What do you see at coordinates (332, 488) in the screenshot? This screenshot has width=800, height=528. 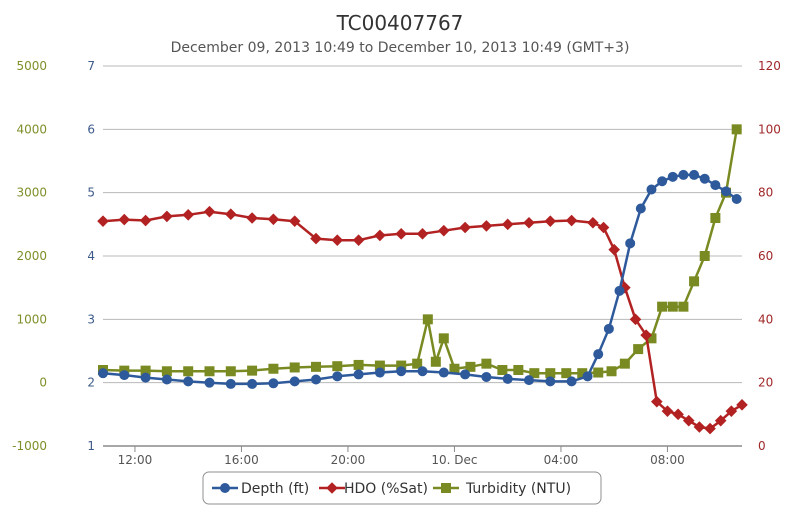 I see `legend-marker-diamond` at bounding box center [332, 488].